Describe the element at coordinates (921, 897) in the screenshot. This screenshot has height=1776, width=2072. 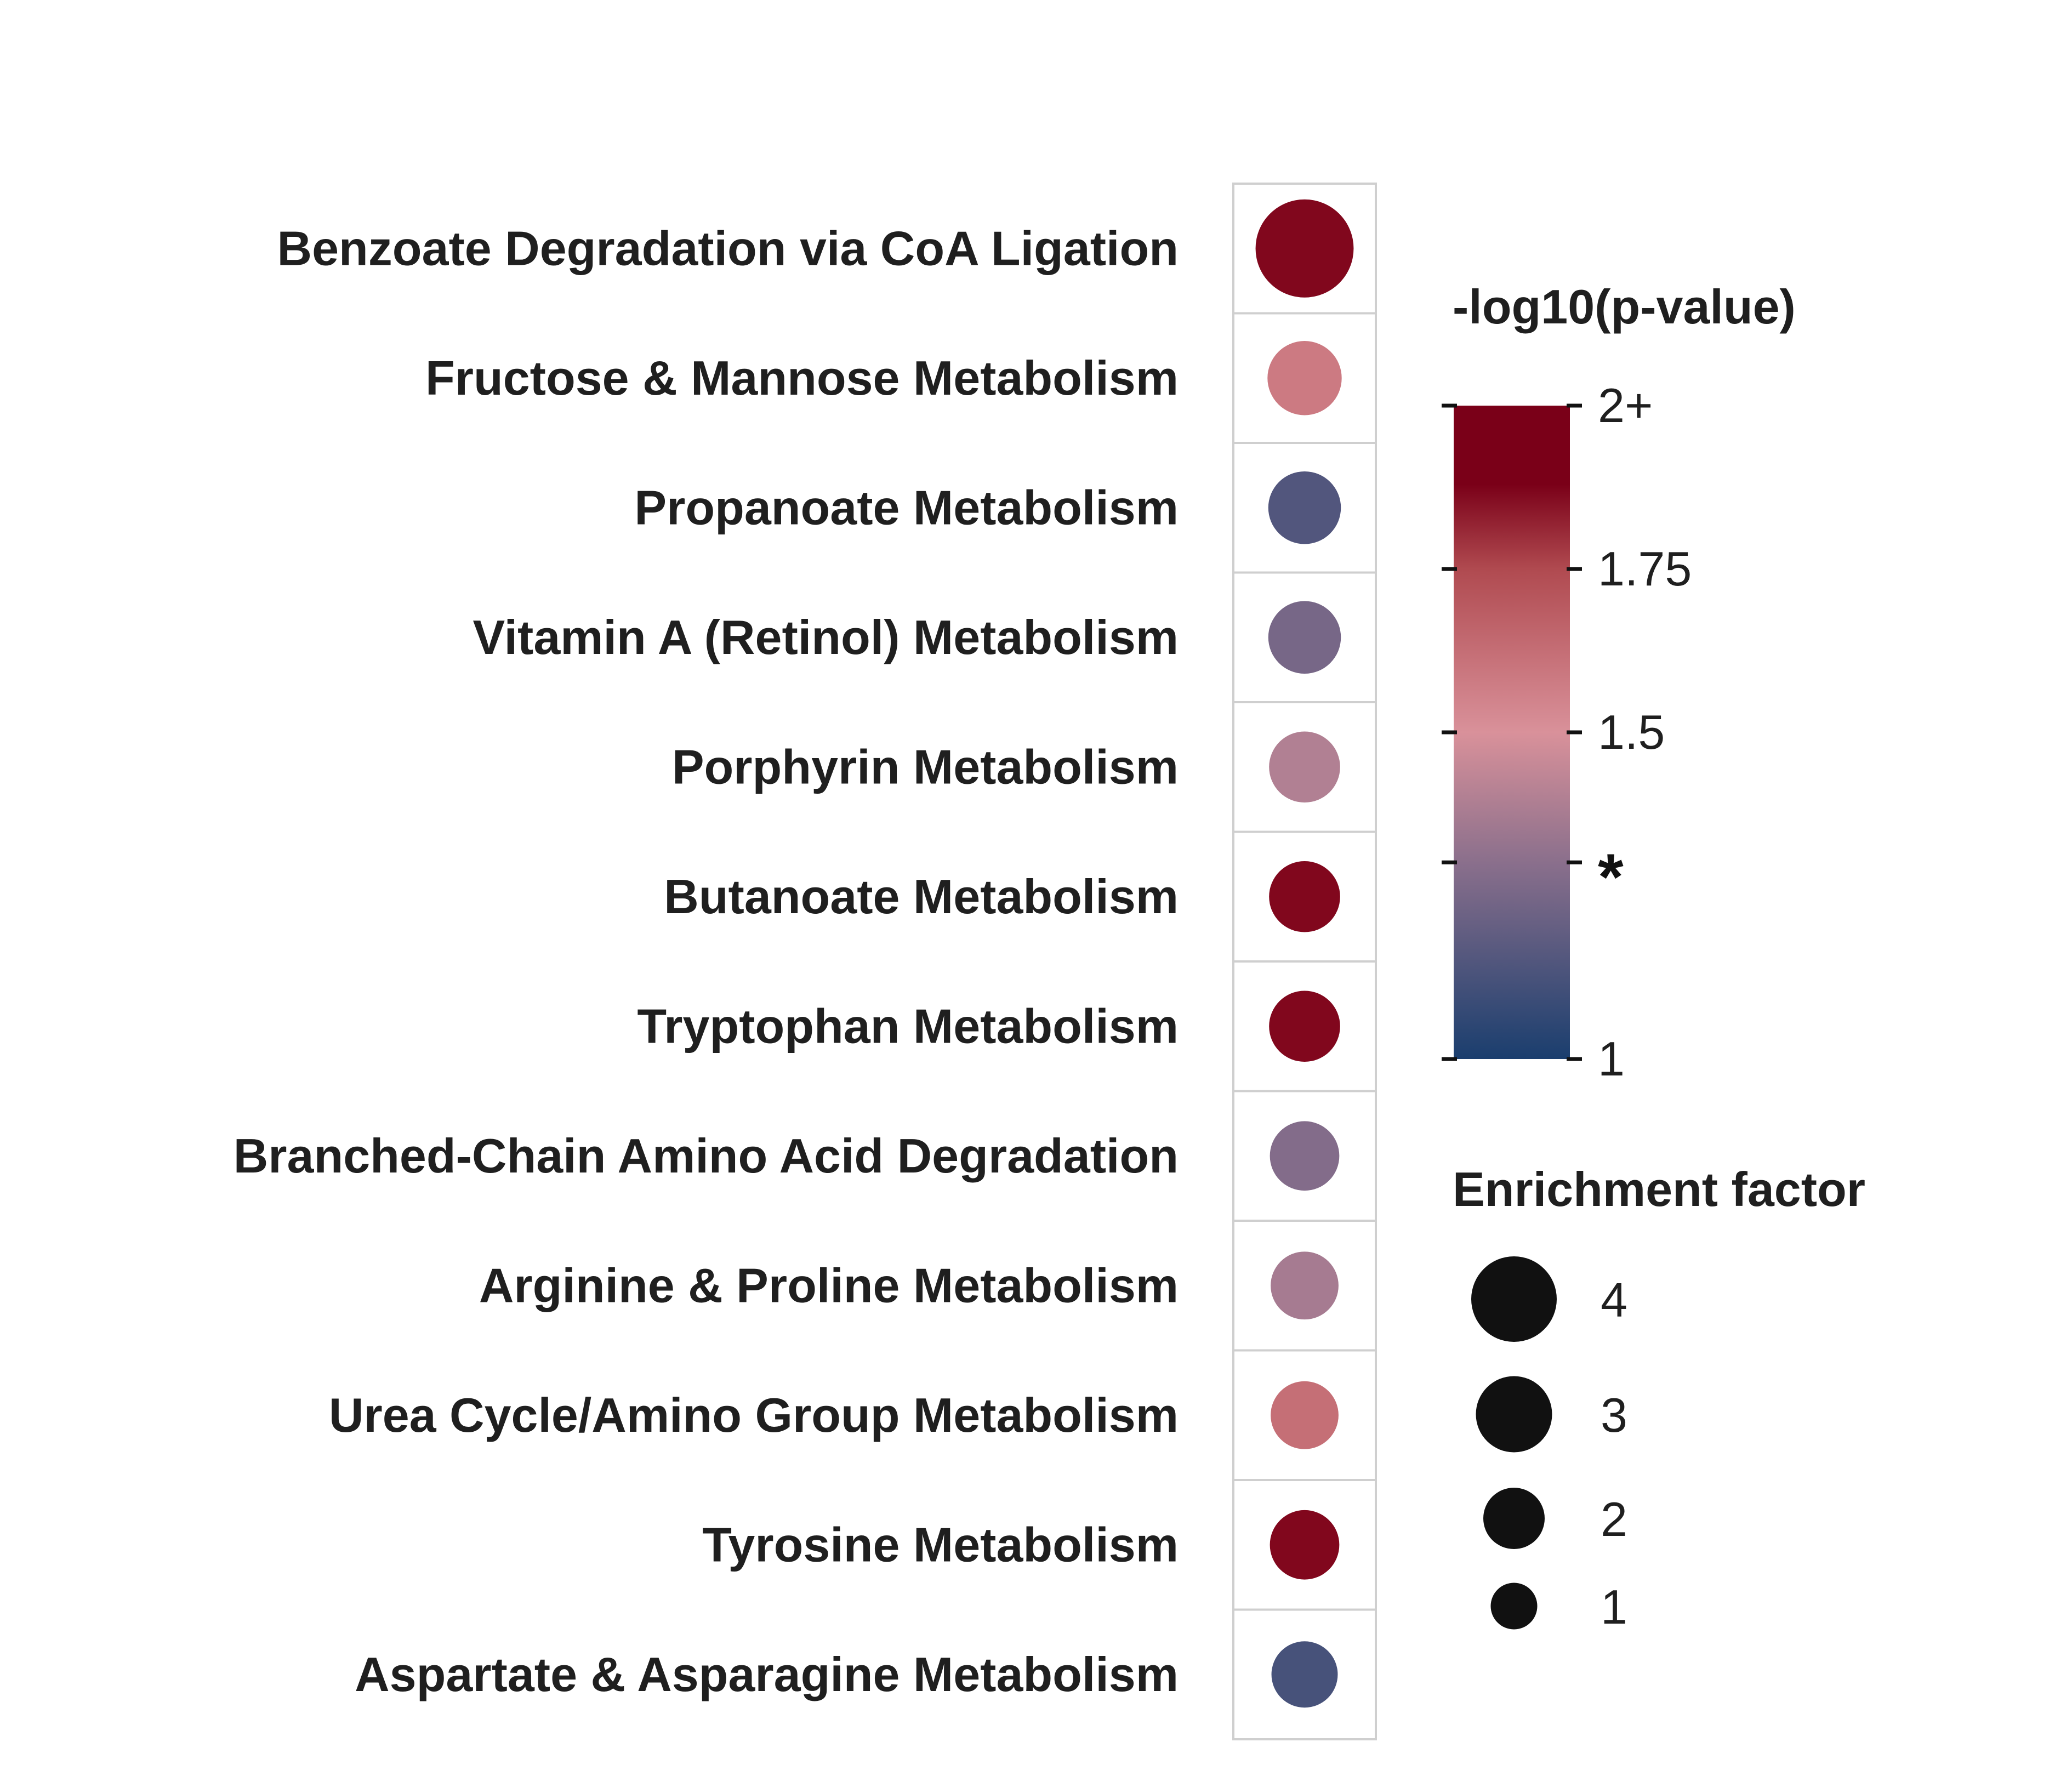
I see `pathway-label: Butanoate Metabolism` at that location.